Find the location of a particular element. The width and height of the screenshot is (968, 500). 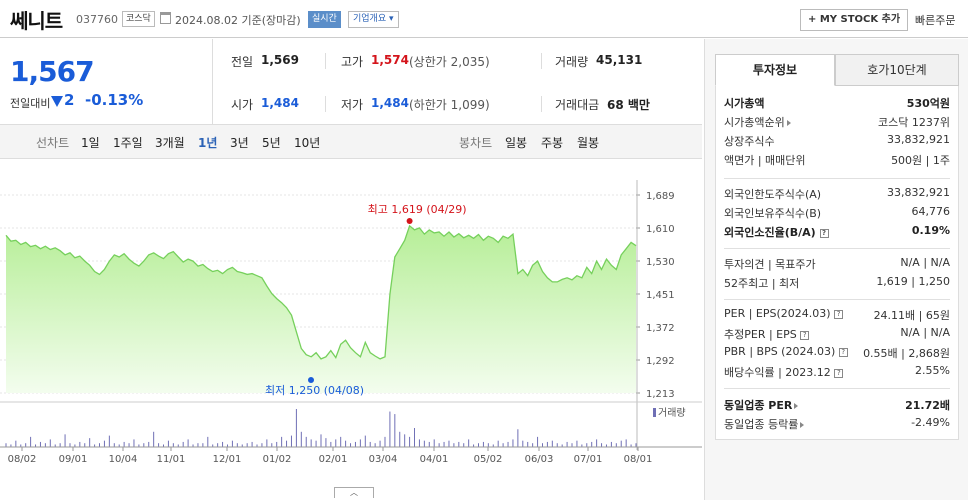

foreign-limit-value: 33,832,921 is located at coordinates (918, 192).